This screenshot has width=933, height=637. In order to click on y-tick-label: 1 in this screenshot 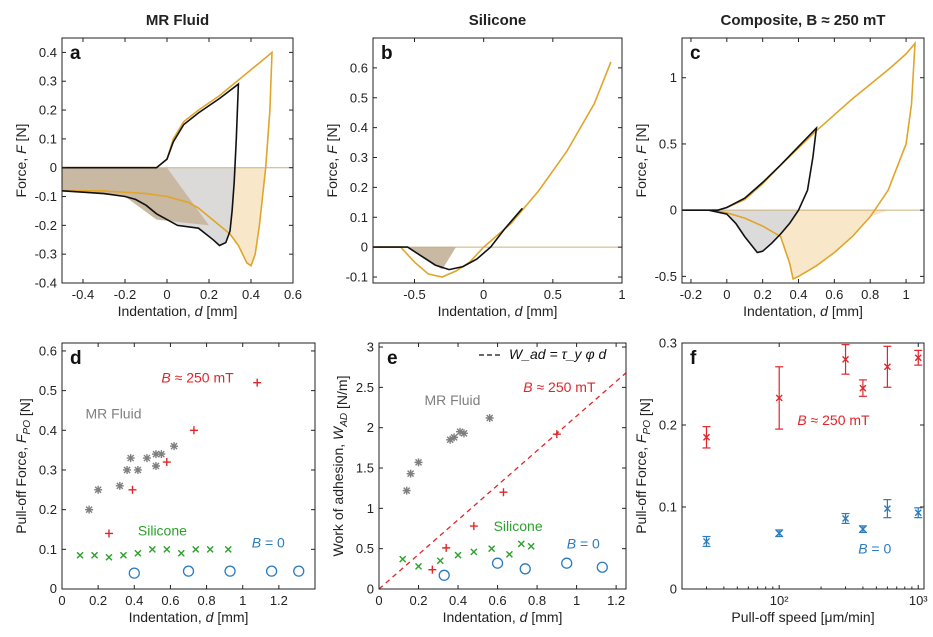, I will do `click(370, 508)`.